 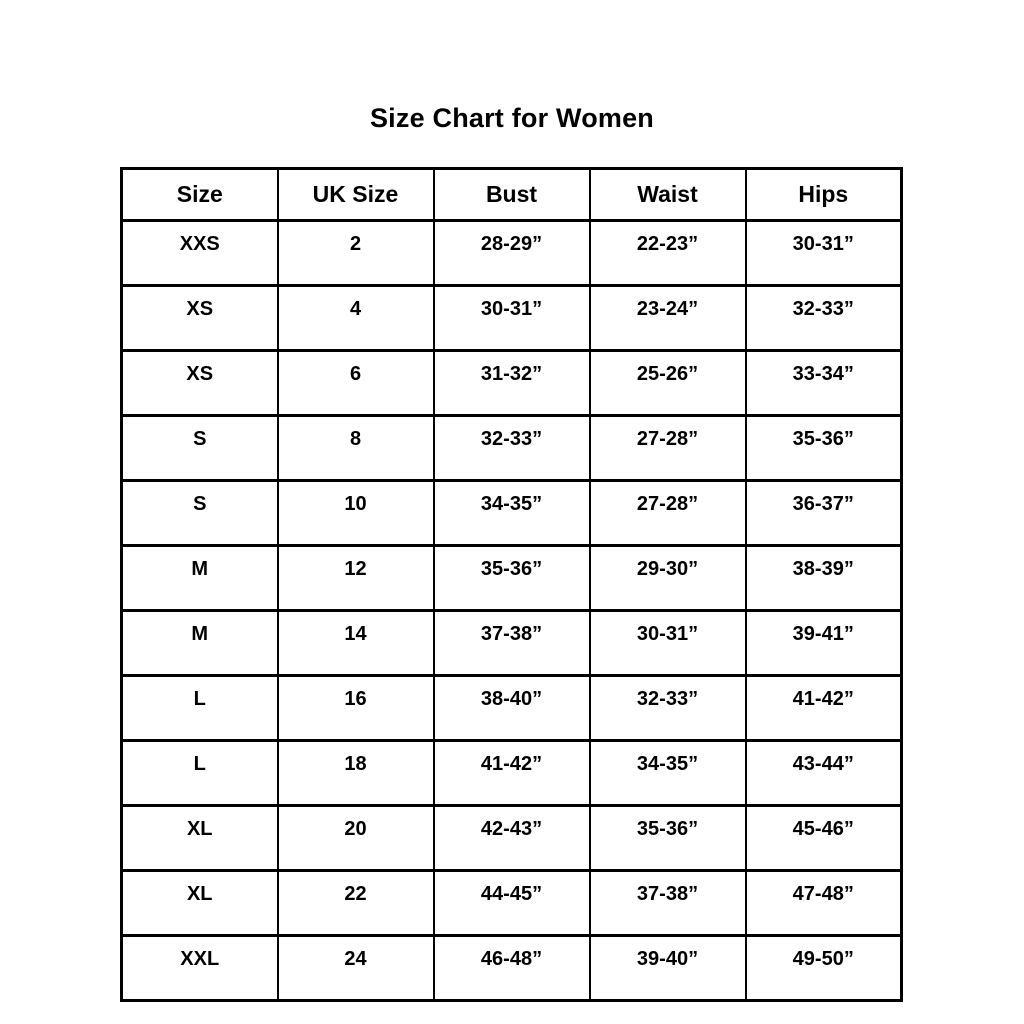 I want to click on table-row: S 8 32-33” 27-28” 35-36”, so click(x=511, y=448).